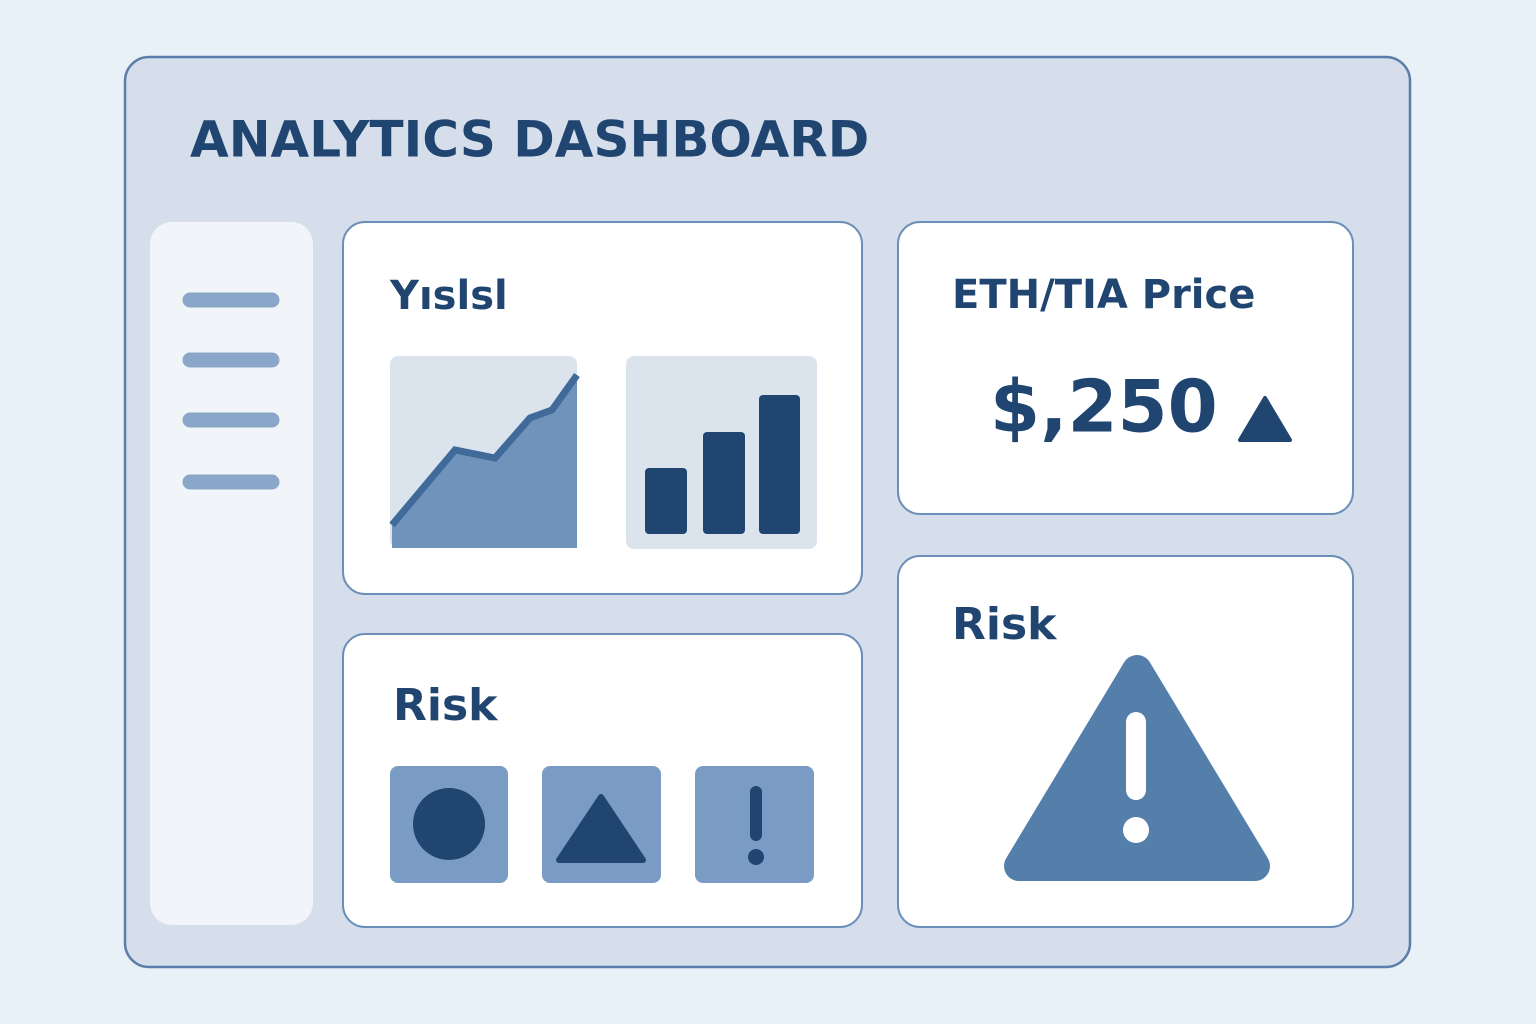 The image size is (1536, 1024). What do you see at coordinates (1136, 830) in the screenshot?
I see `warning-dot` at bounding box center [1136, 830].